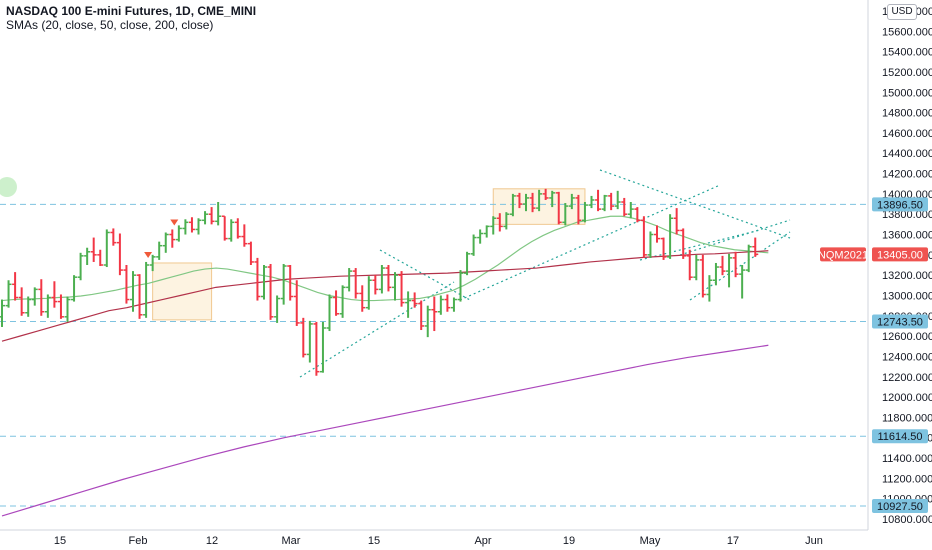 Image resolution: width=932 pixels, height=550 pixels. What do you see at coordinates (907, 236) in the screenshot?
I see `price-tick-label: 13600.000` at bounding box center [907, 236].